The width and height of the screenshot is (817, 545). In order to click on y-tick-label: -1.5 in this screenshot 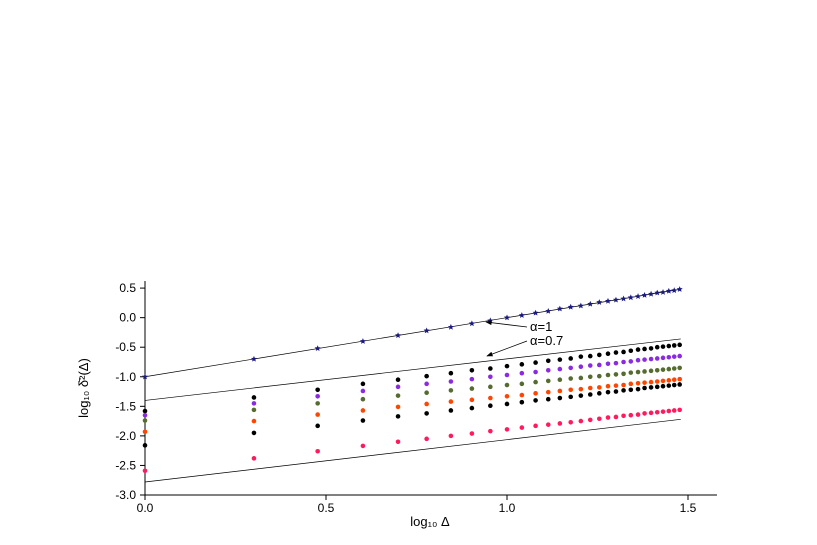, I will do `click(125, 406)`.